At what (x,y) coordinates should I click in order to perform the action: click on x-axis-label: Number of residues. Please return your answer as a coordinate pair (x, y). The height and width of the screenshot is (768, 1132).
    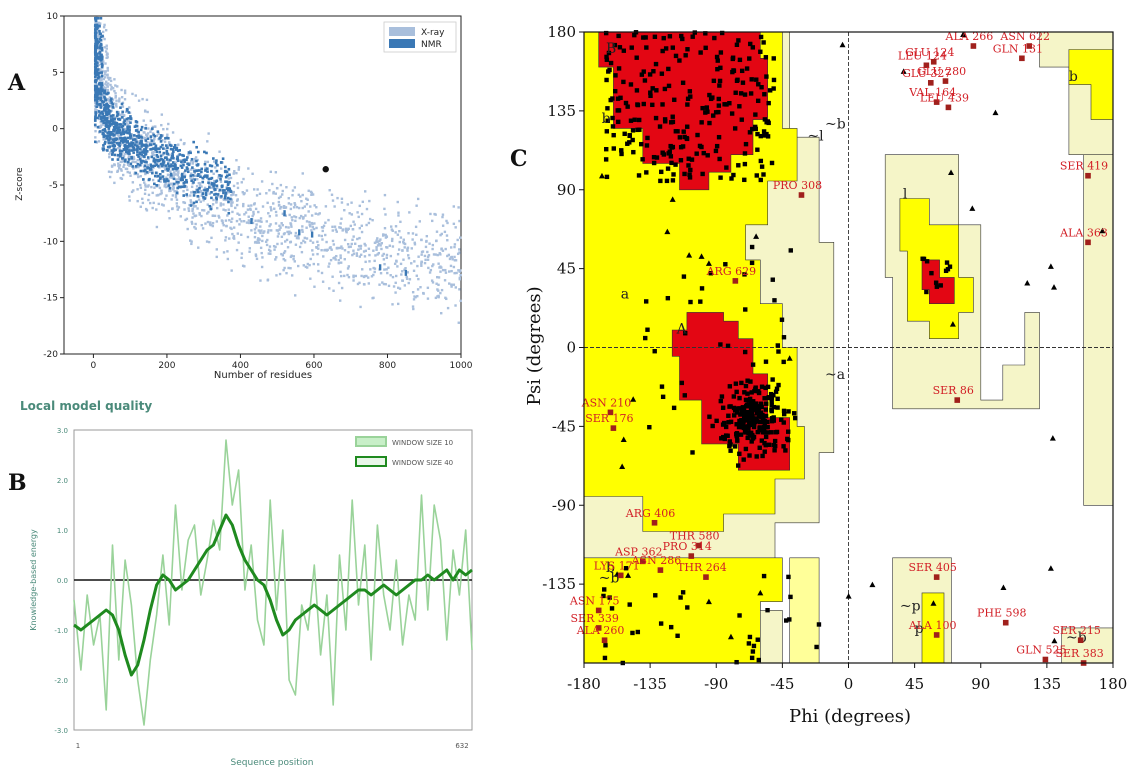
    Looking at the image, I should click on (263, 375).